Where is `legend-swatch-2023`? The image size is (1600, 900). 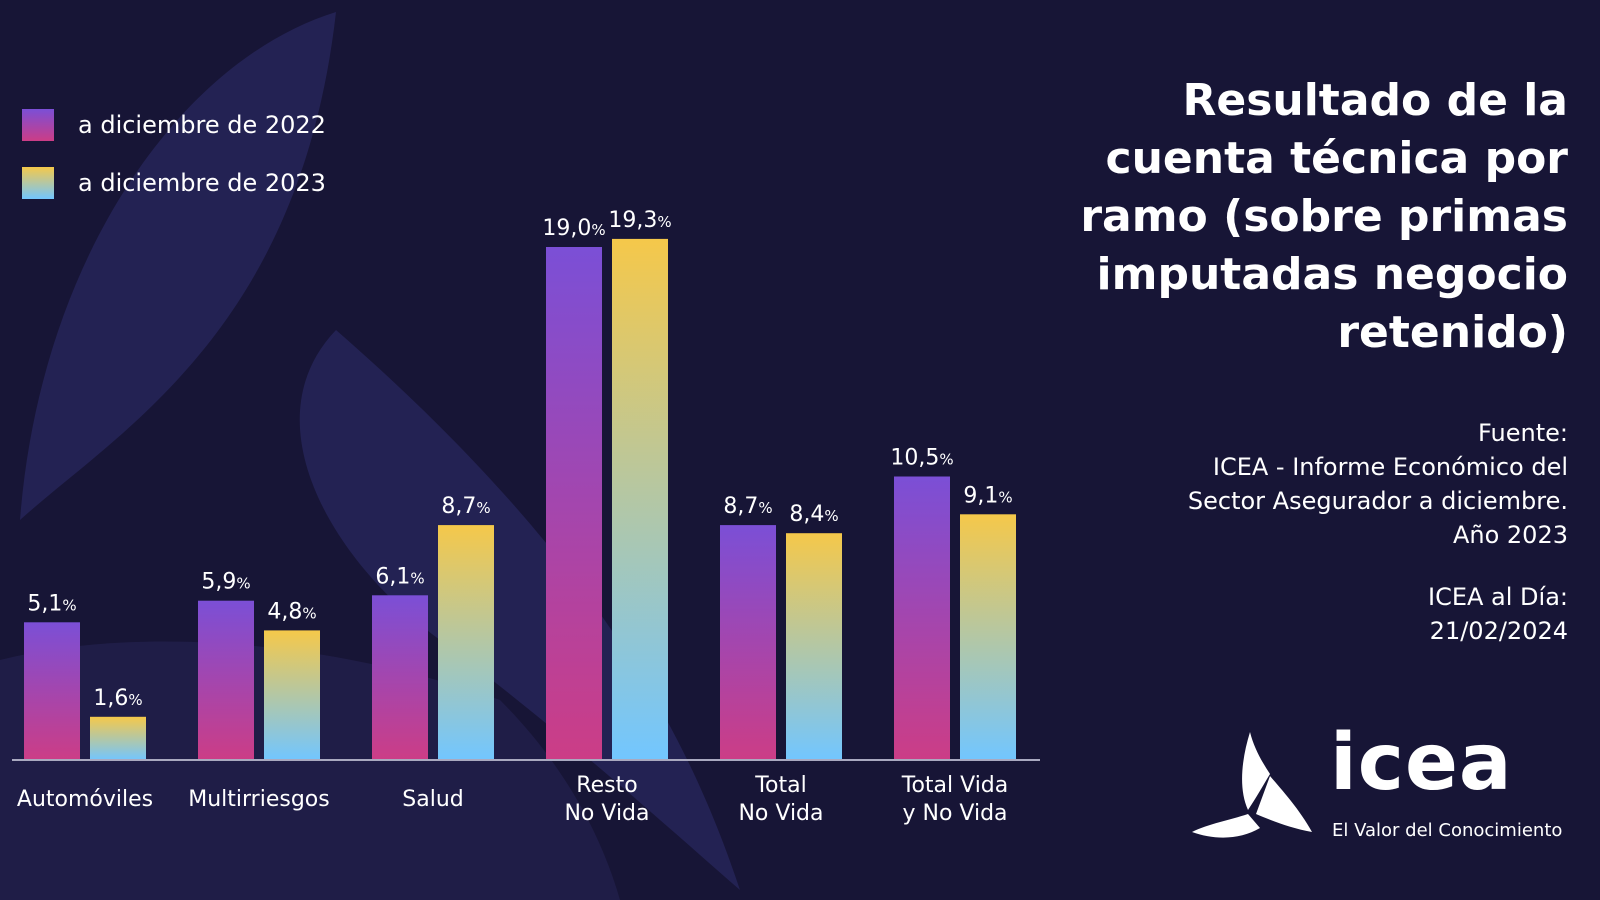 legend-swatch-2023 is located at coordinates (38, 183).